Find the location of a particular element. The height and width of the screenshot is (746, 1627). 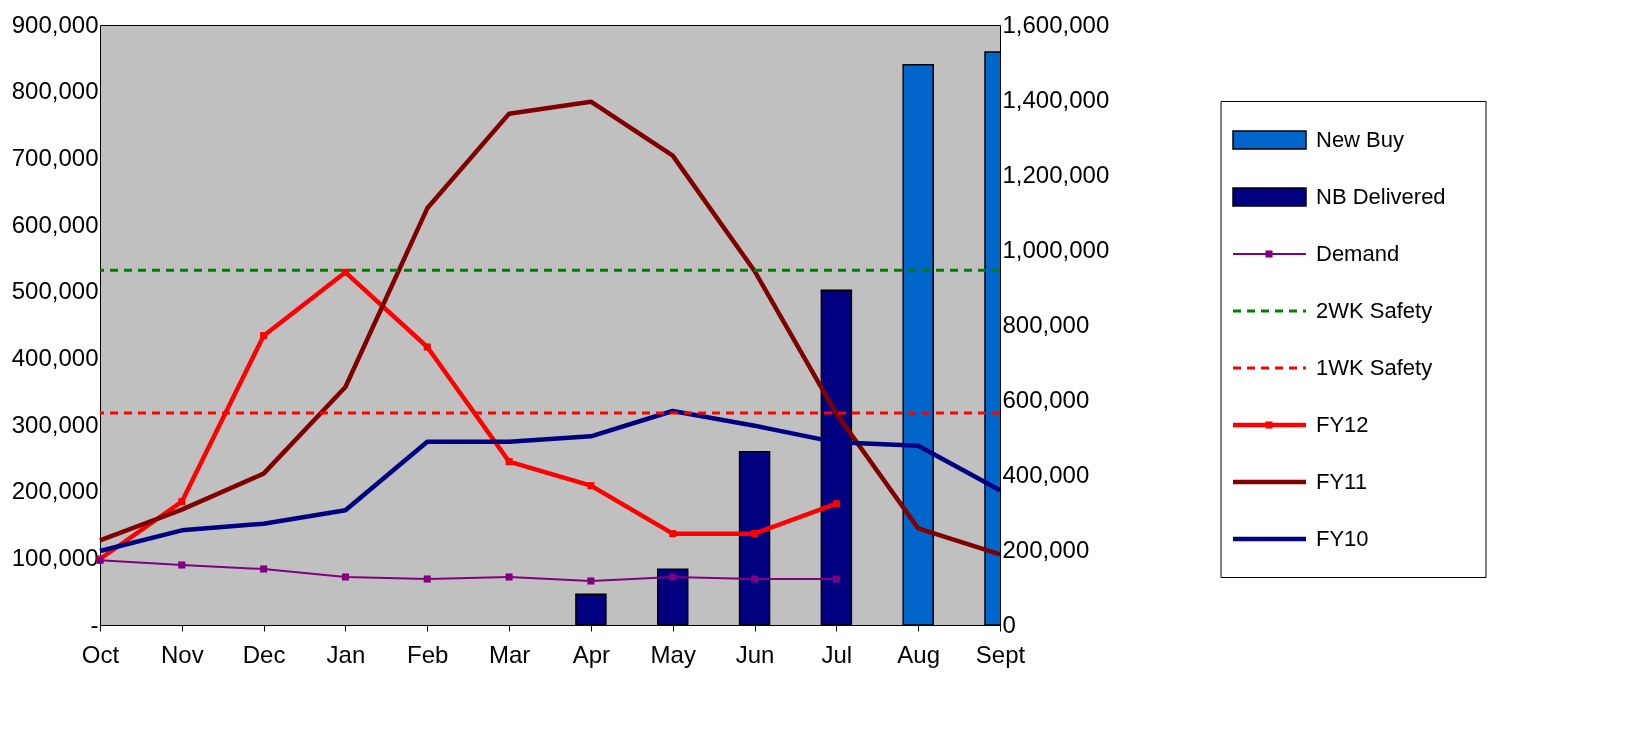

y-tick-label: 200,000 is located at coordinates (55, 491).